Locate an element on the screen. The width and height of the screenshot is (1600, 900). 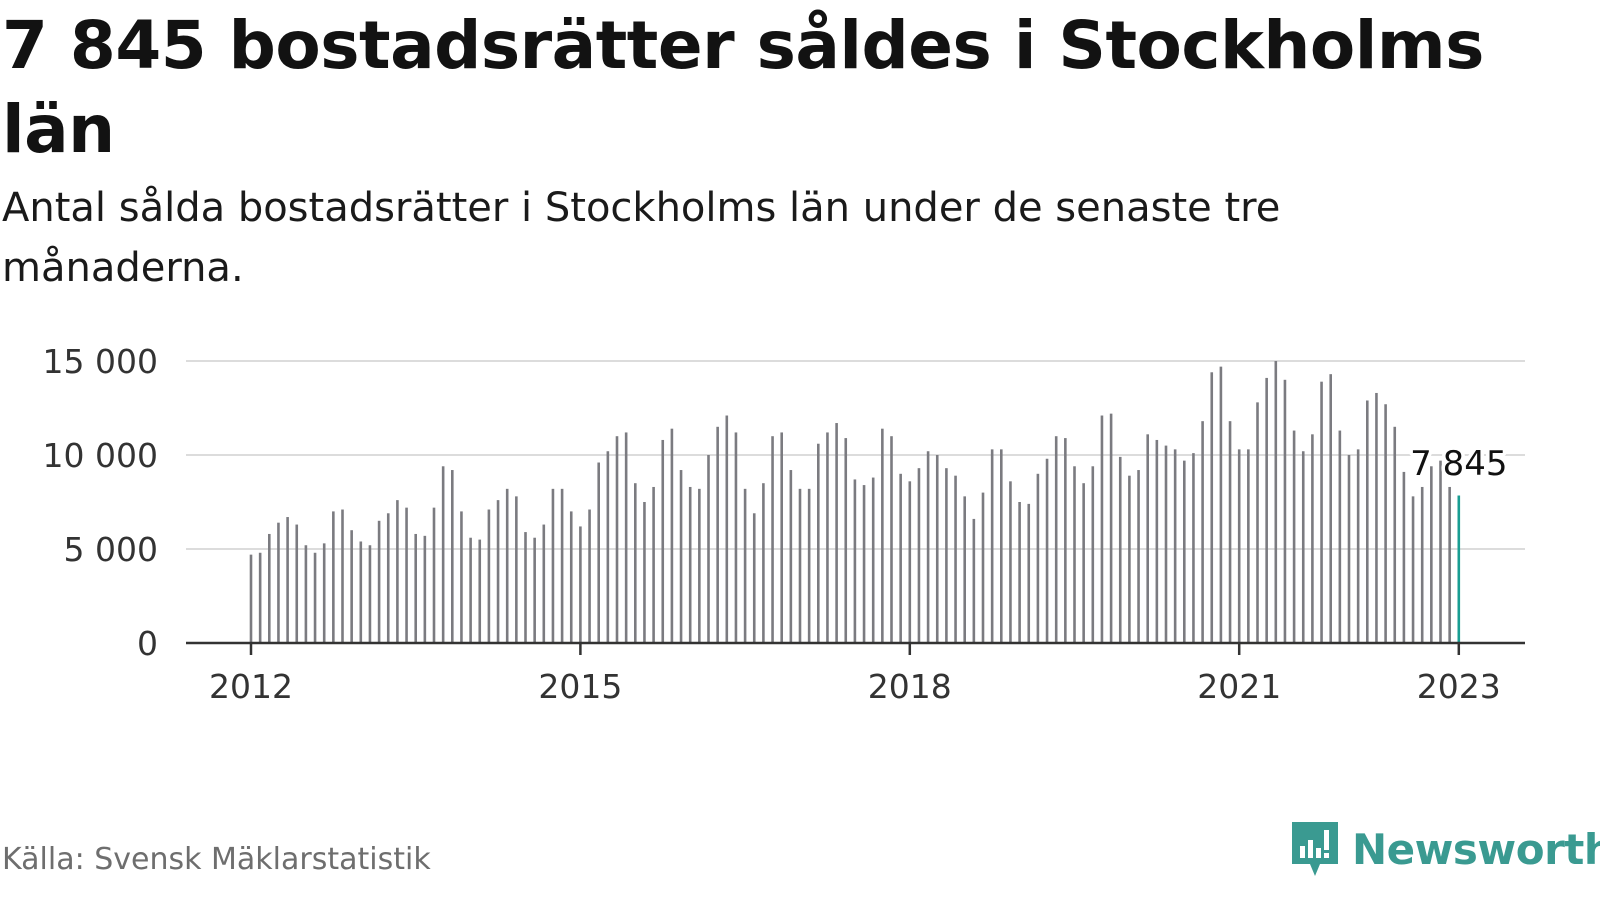
source-note: Källa: Svensk Mäklarstatistik is located at coordinates (216, 859).